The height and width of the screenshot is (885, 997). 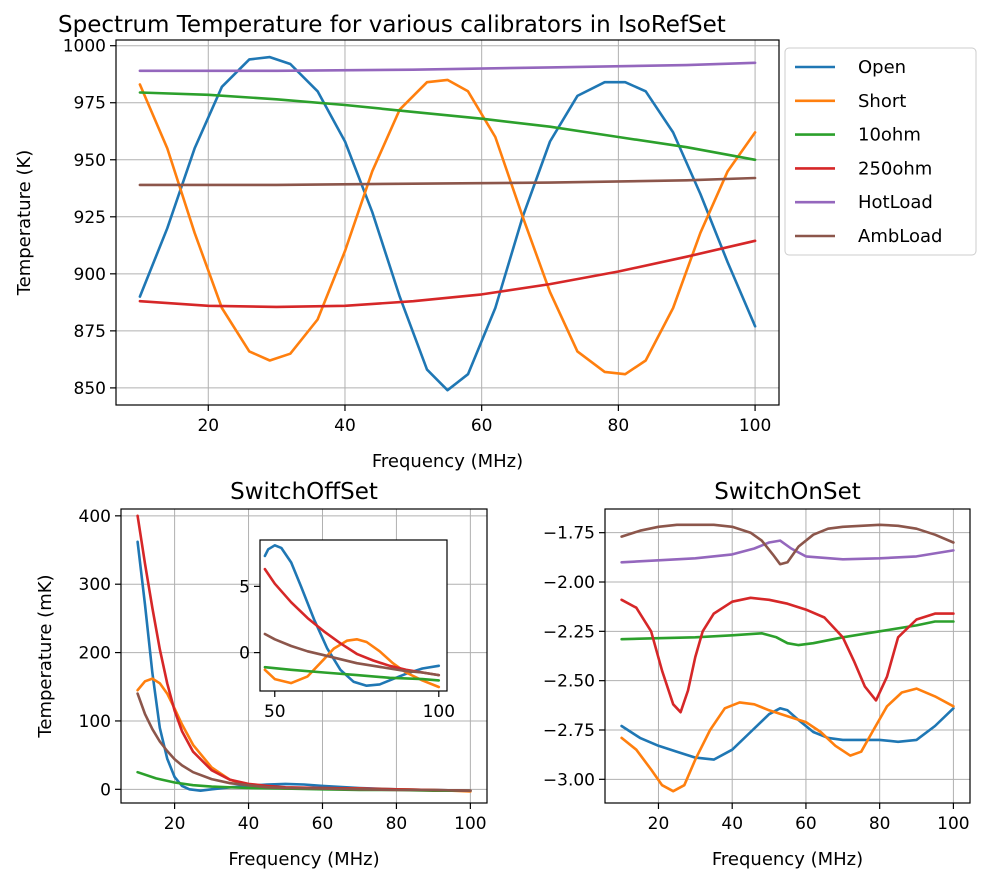 I want to click on switchoff-inset-chart: 50 100 0 5, so click(x=347, y=630).